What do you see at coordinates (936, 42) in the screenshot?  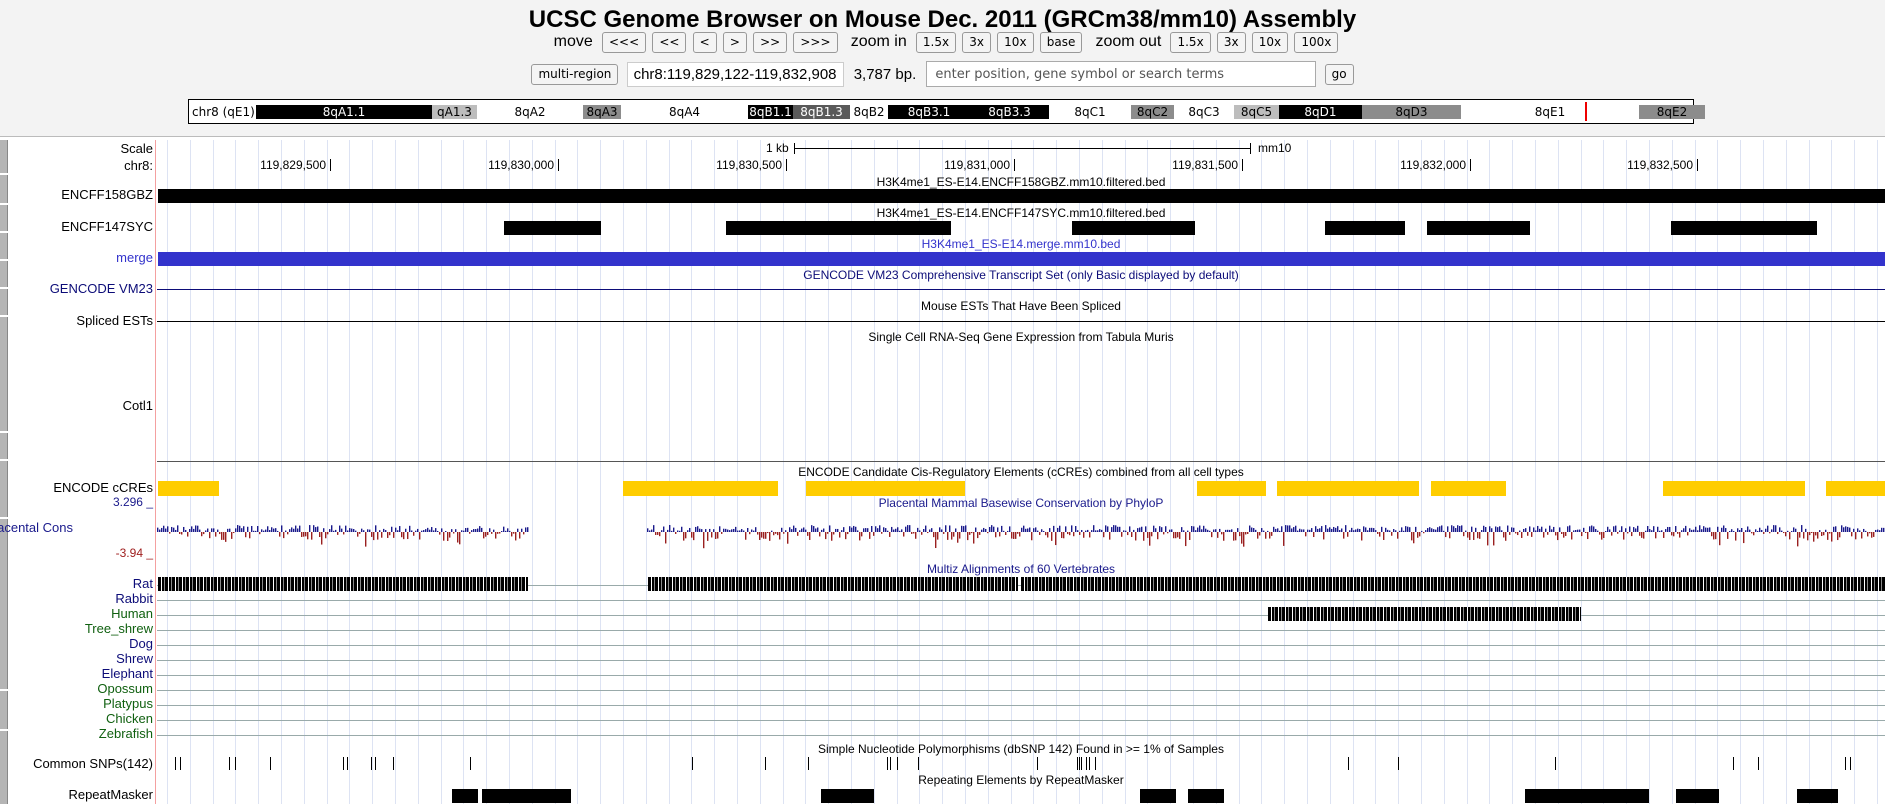 I see `zoom-in-1.5x-button: 1.5x` at bounding box center [936, 42].